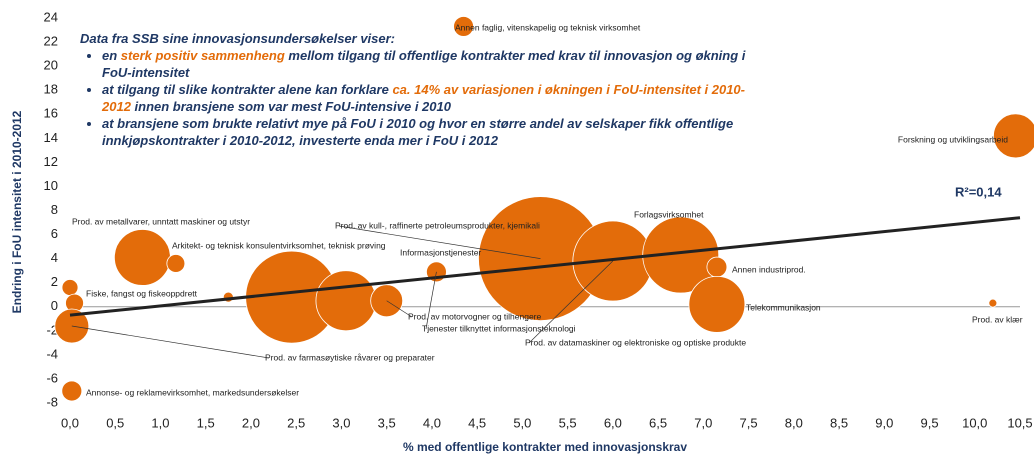 This screenshot has height=462, width=1034. Describe the element at coordinates (387, 422) in the screenshot. I see `x-tick-label: 3,5` at that location.